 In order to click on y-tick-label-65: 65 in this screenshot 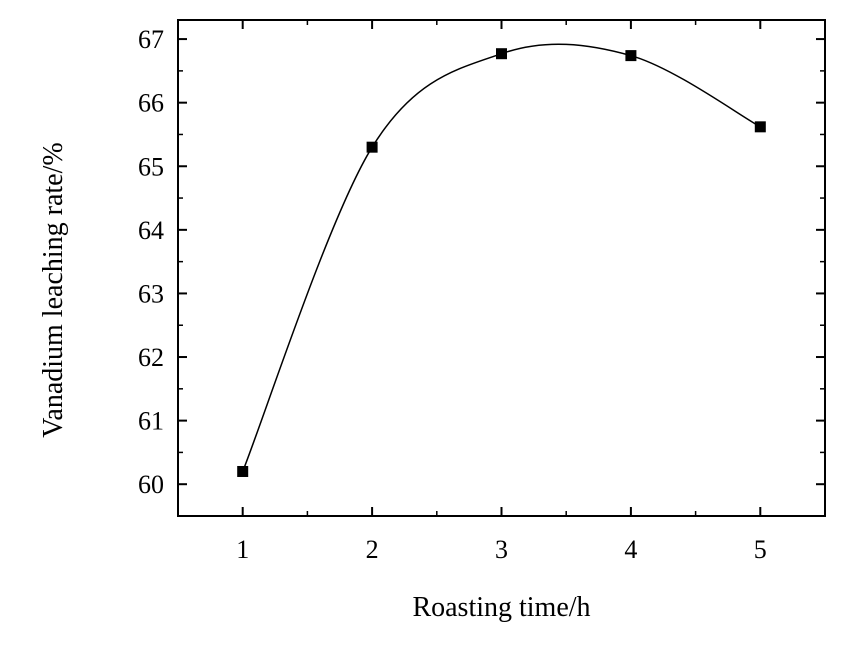, I will do `click(151, 166)`.